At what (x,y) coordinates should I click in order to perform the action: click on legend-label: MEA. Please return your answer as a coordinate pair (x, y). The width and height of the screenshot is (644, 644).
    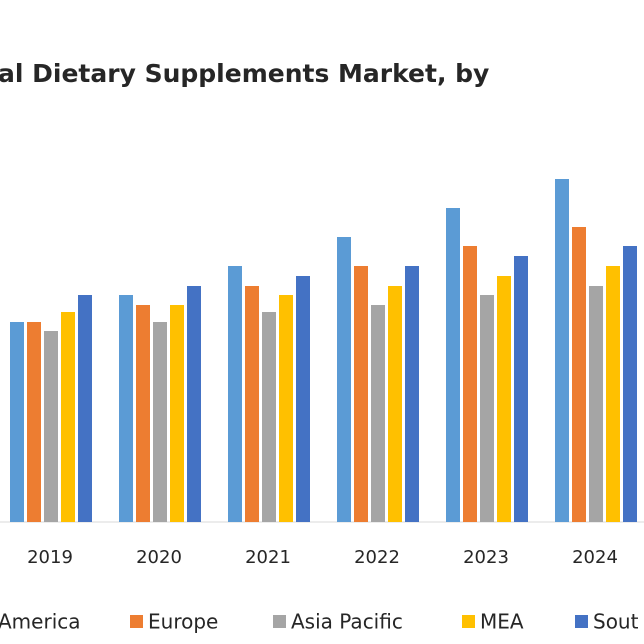
    Looking at the image, I should click on (502, 622).